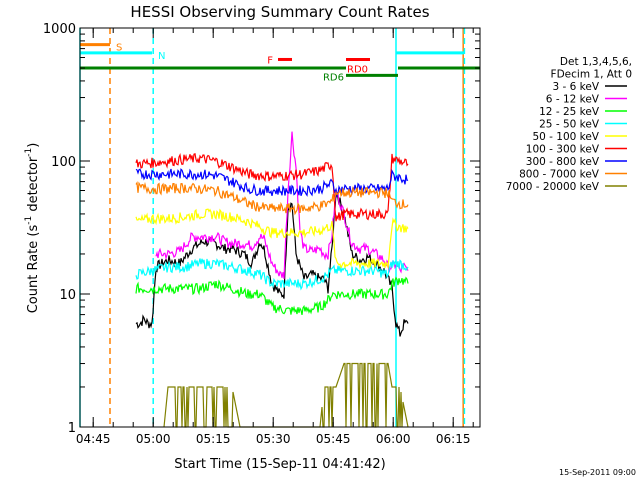  Describe the element at coordinates (573, 100) in the screenshot. I see `legend-label: 6 - 12 keV` at that location.